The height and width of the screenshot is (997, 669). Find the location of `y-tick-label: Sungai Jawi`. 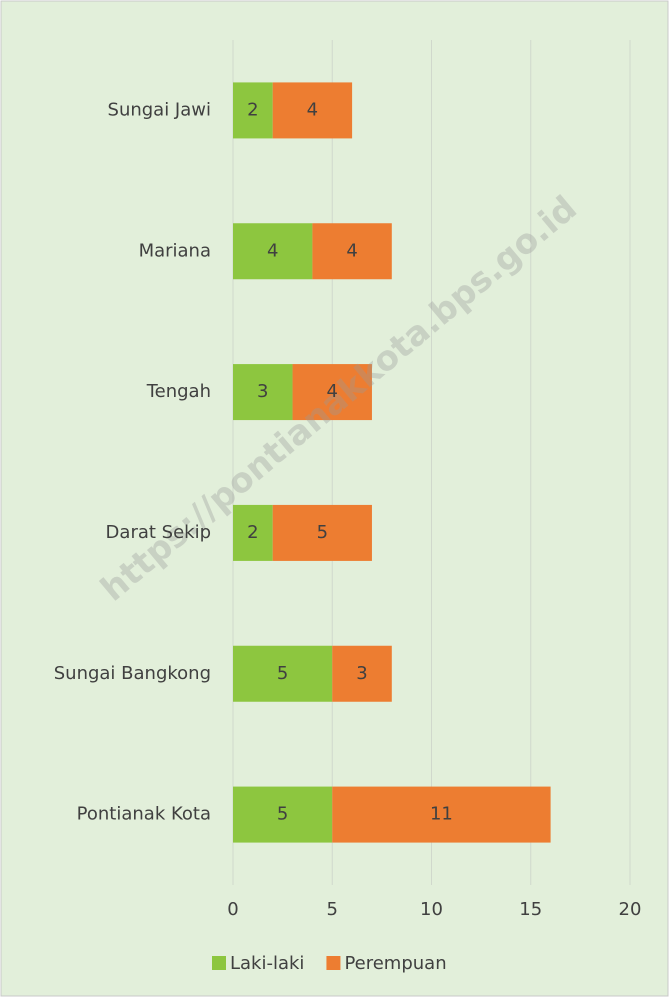

y-tick-label: Sungai Jawi is located at coordinates (159, 109).